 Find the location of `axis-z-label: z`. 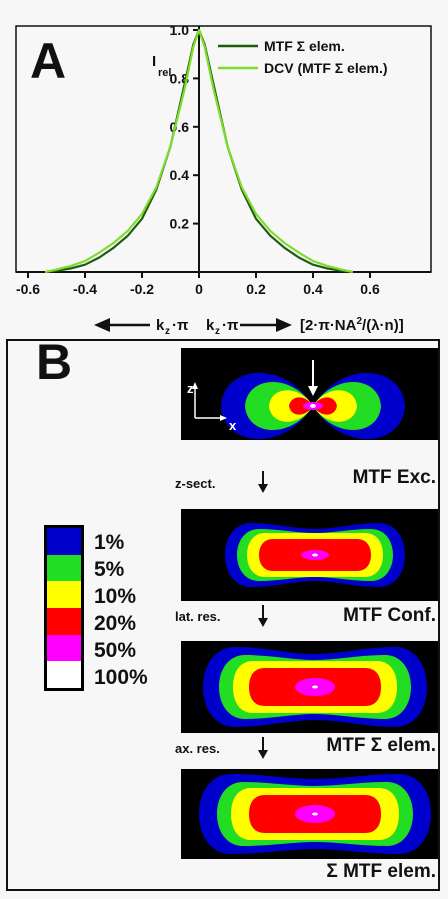

axis-z-label: z is located at coordinates (190, 388).